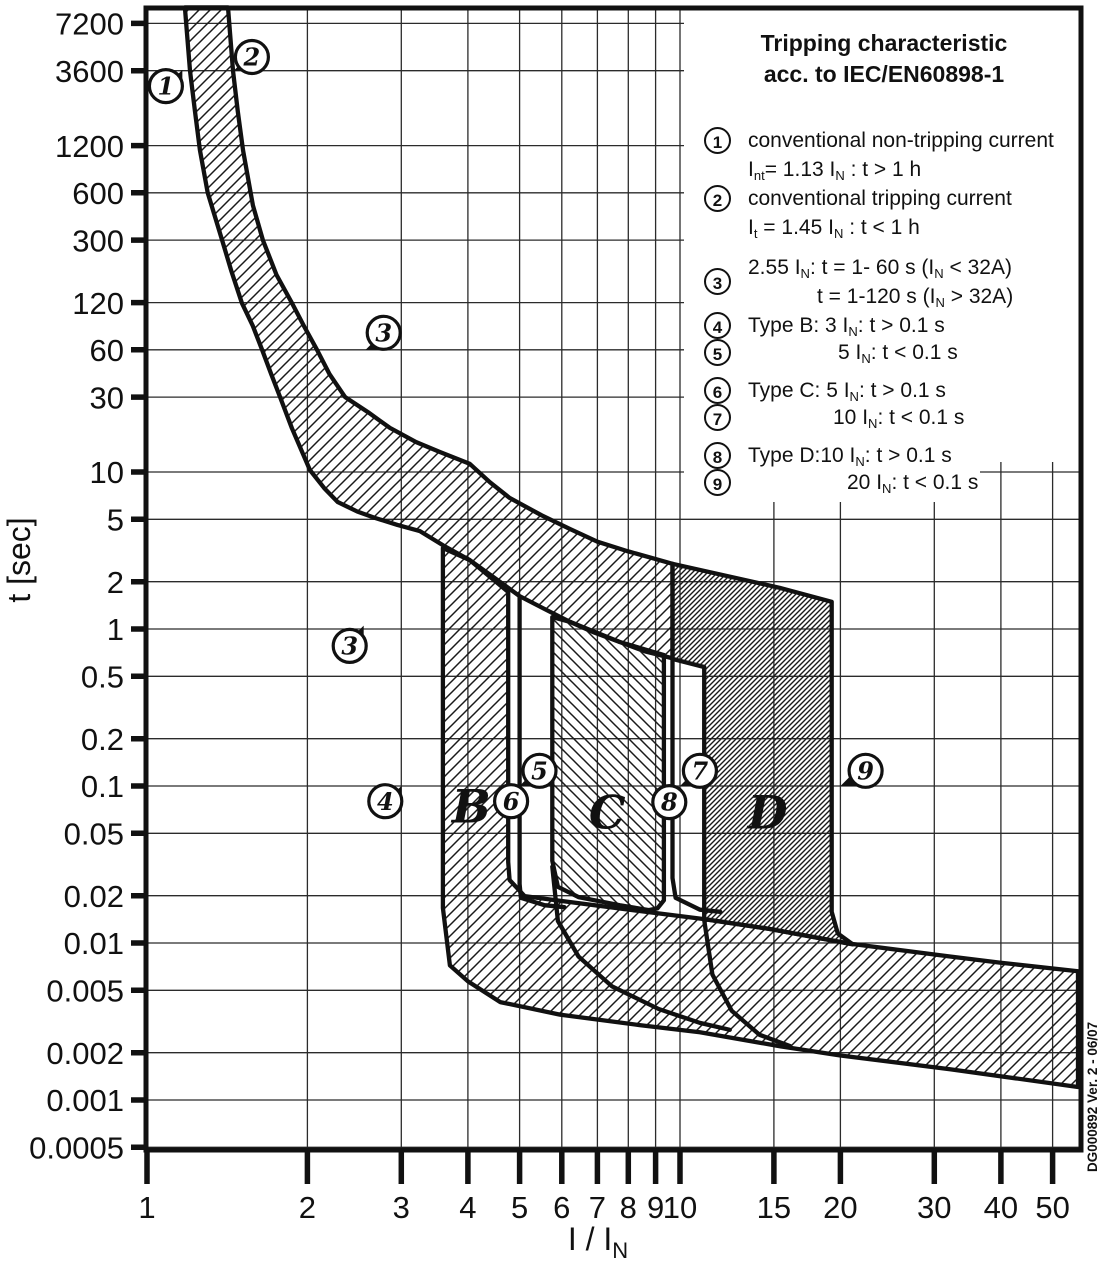  Describe the element at coordinates (115, 519) in the screenshot. I see `y-tick-label-5: 5` at that location.